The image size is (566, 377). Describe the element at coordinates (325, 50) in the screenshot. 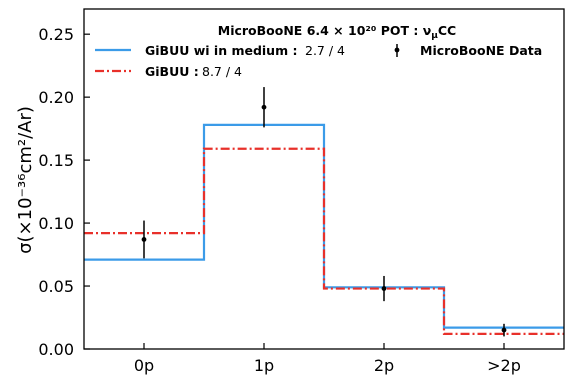

I see `legend-score-gibuu-medium: 2.7 / 4` at that location.